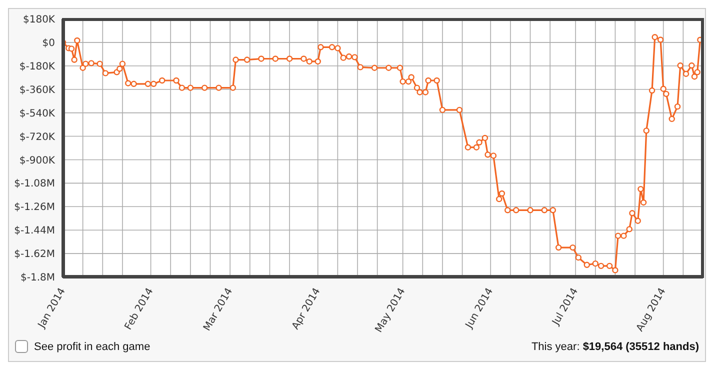 This screenshot has height=368, width=714. I want to click on y-tick-label: $-1.44M, so click(34, 231).